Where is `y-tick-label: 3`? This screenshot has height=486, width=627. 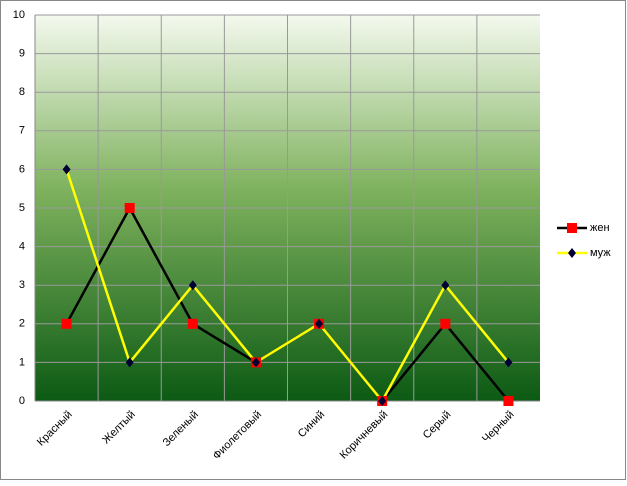 y-tick-label: 3 is located at coordinates (22, 285).